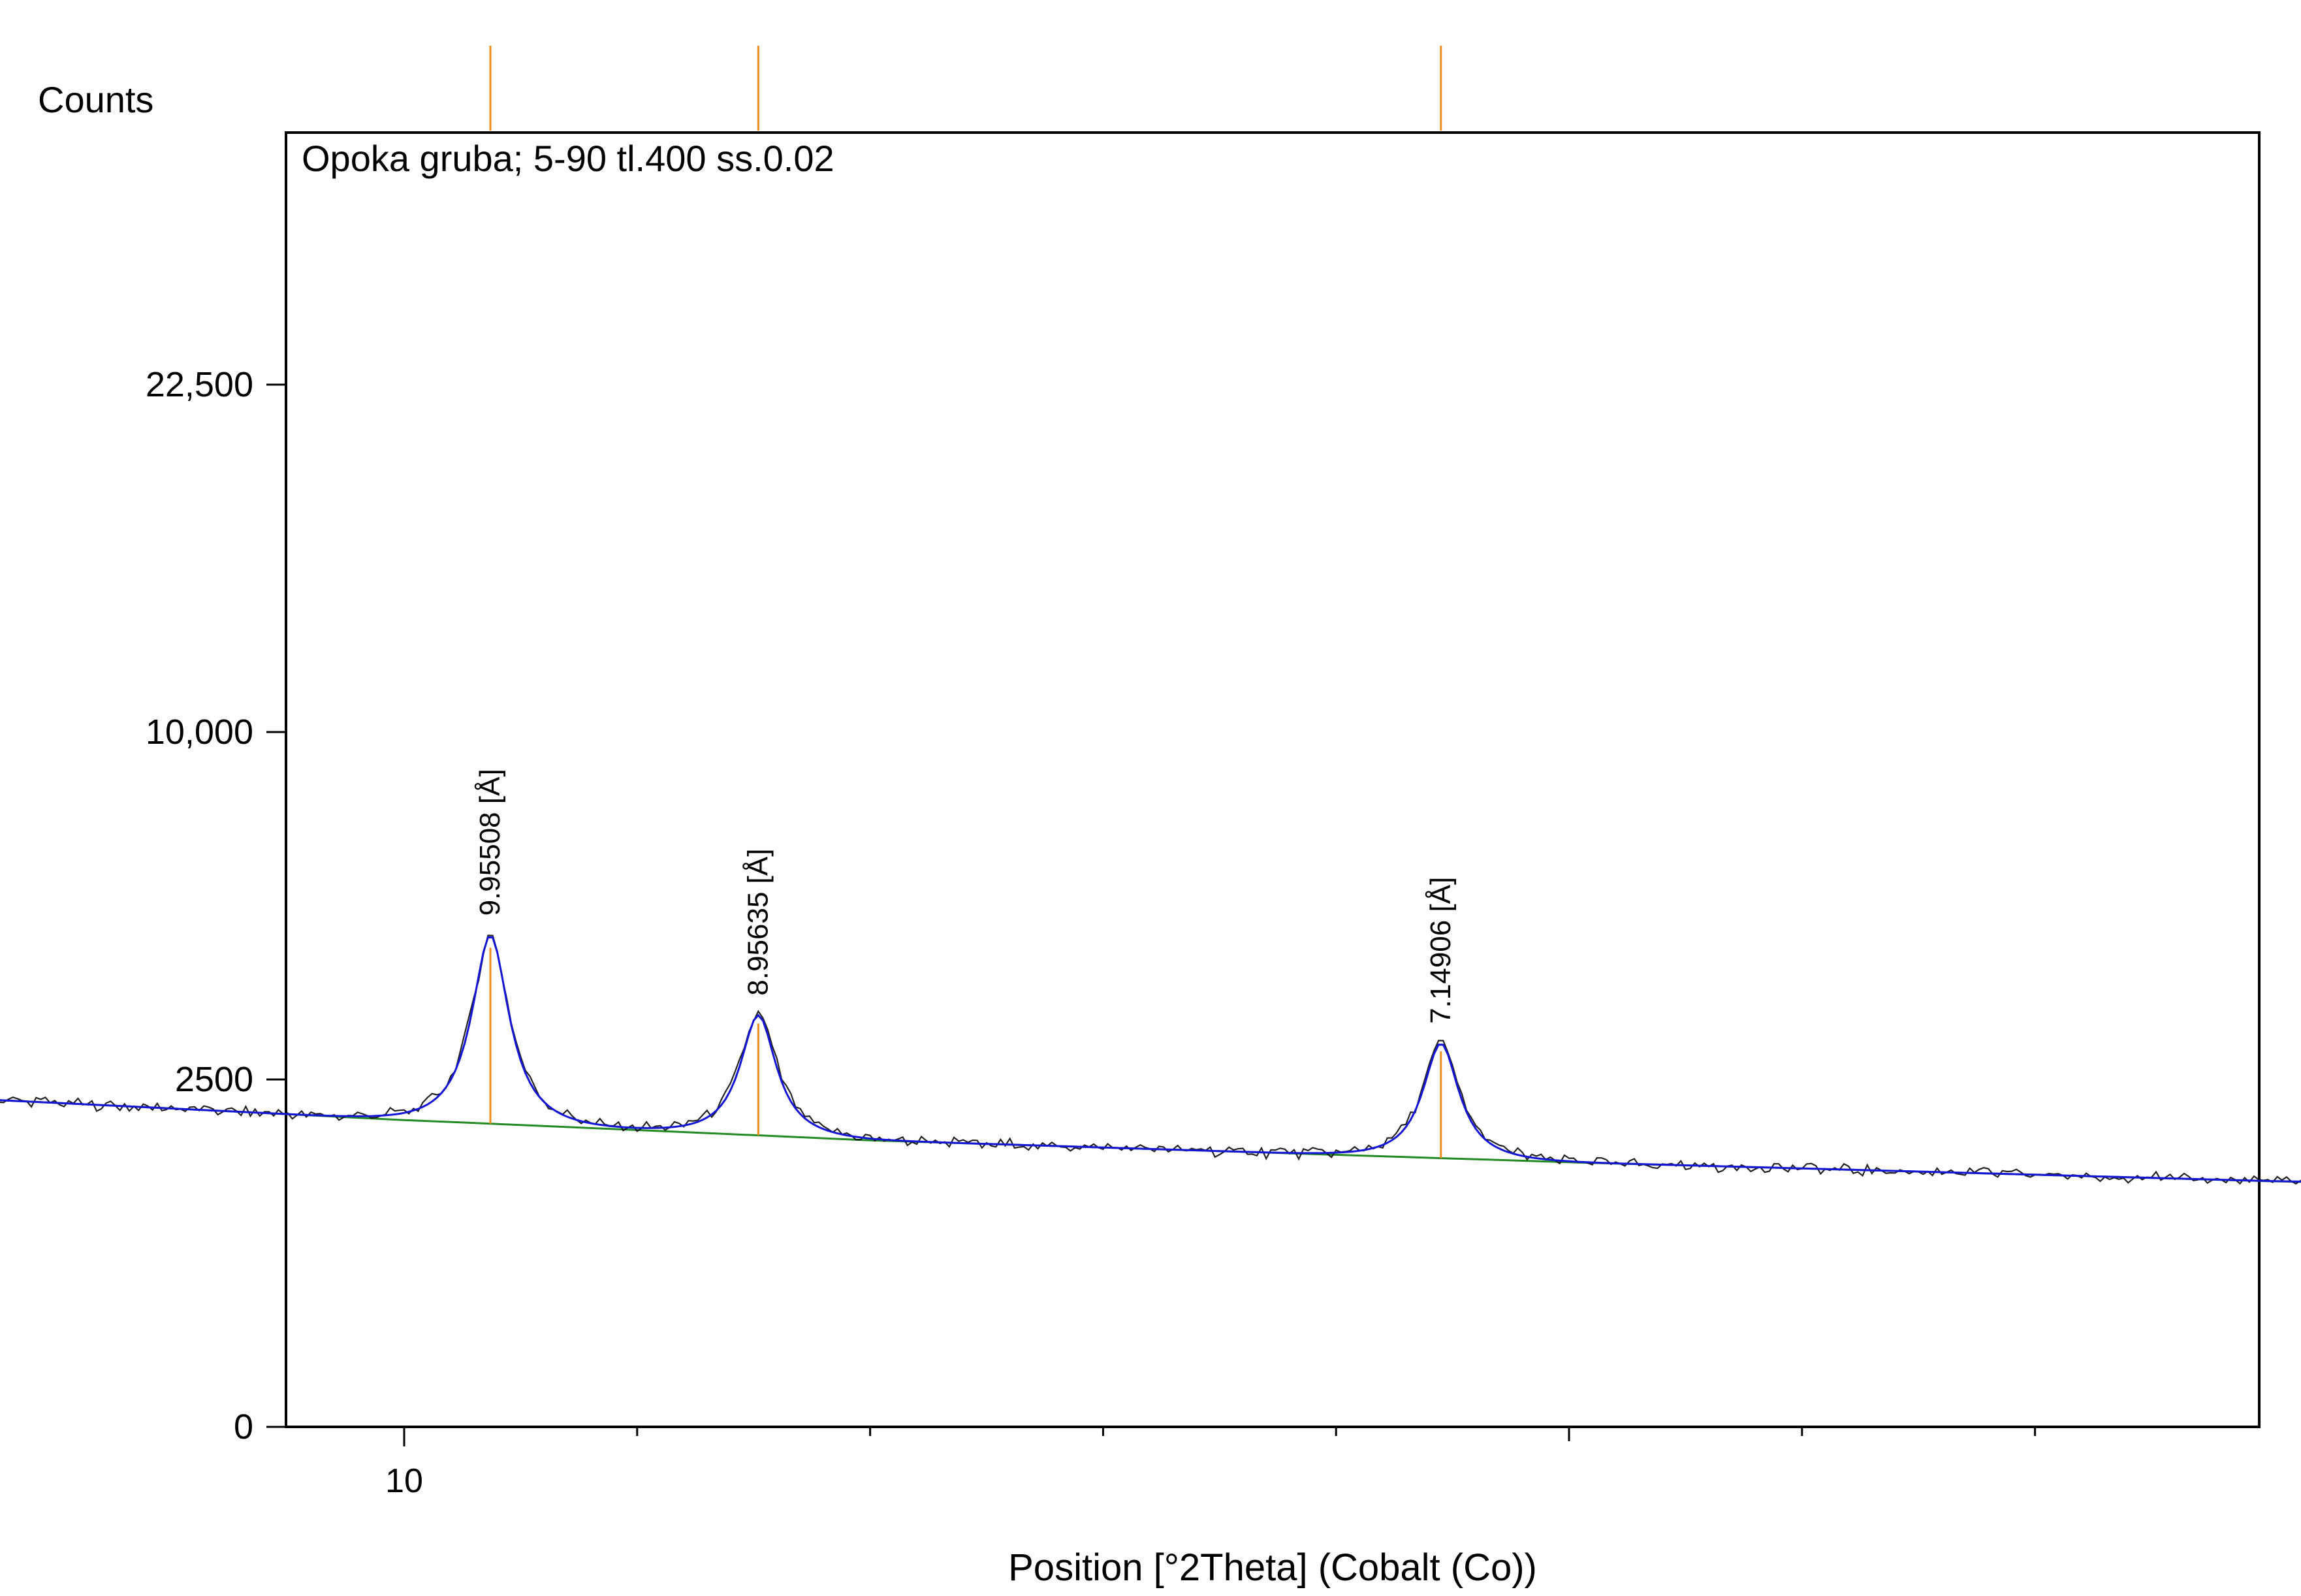  I want to click on peak-label: 8.95635 [Å], so click(758, 922).